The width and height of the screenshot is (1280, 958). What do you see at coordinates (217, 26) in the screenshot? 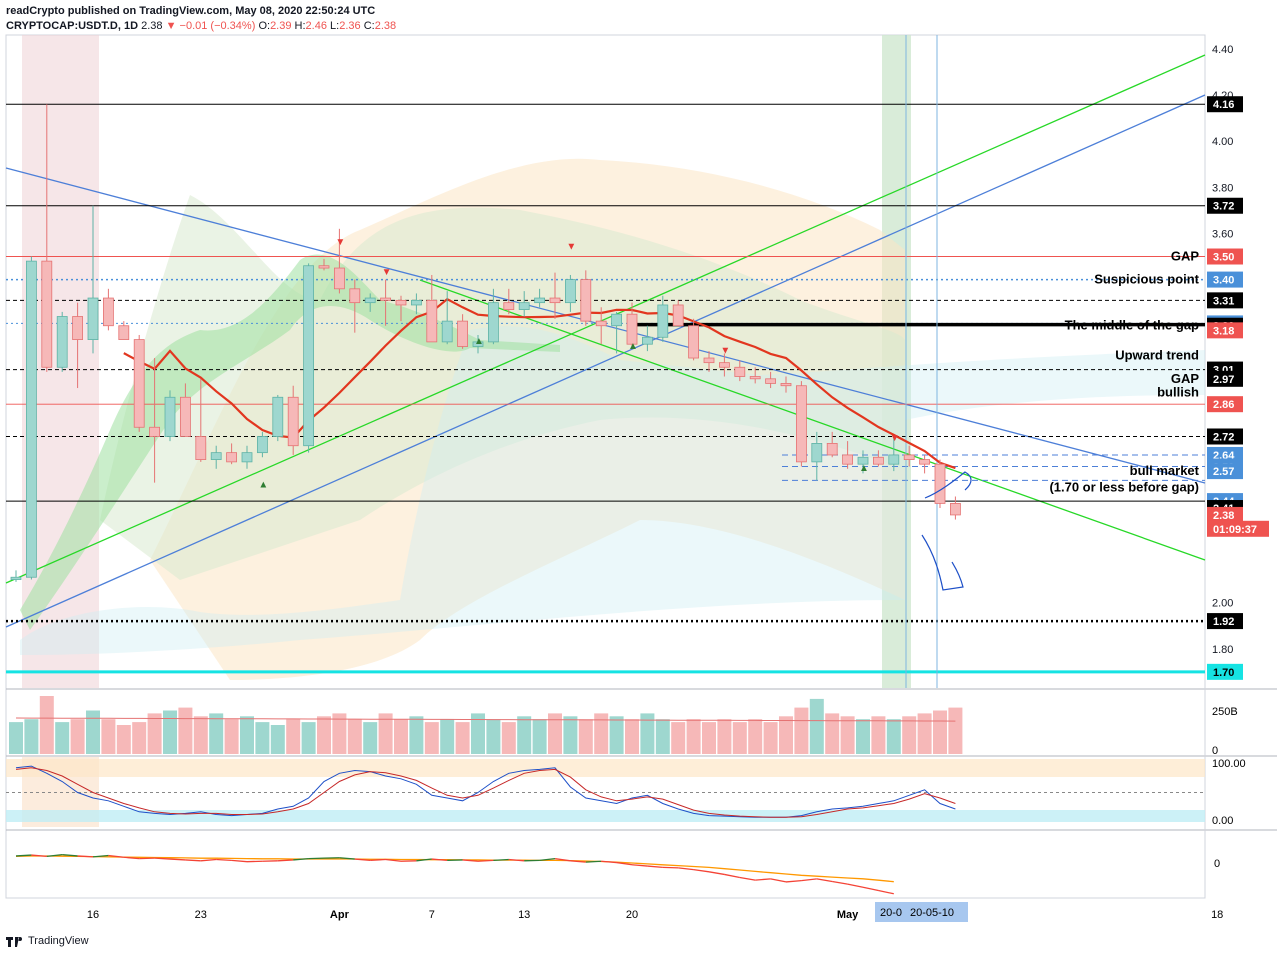
I see `change-value: −0.01 (−0.34%)` at bounding box center [217, 26].